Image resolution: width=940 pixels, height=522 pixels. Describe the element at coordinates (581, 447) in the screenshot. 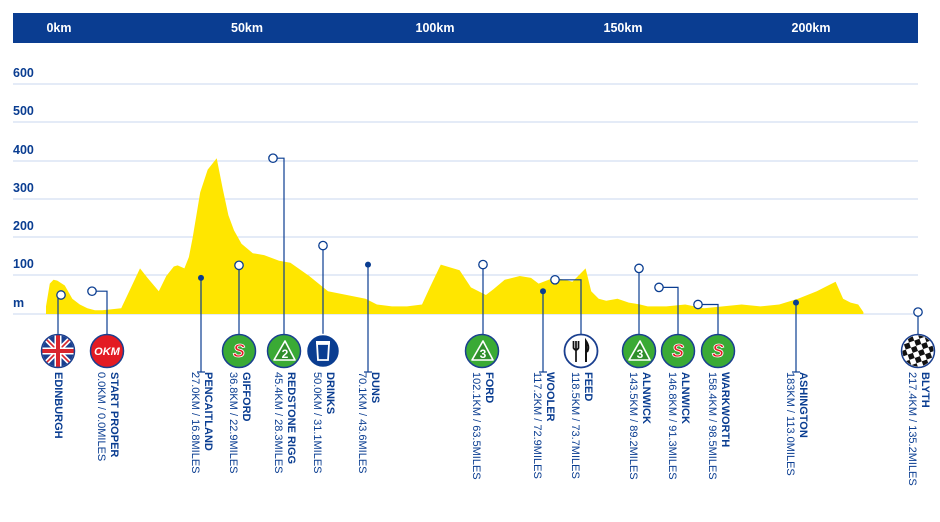

I see `stop-label-feed: FEED 118.5KM / 73.7MILES` at that location.